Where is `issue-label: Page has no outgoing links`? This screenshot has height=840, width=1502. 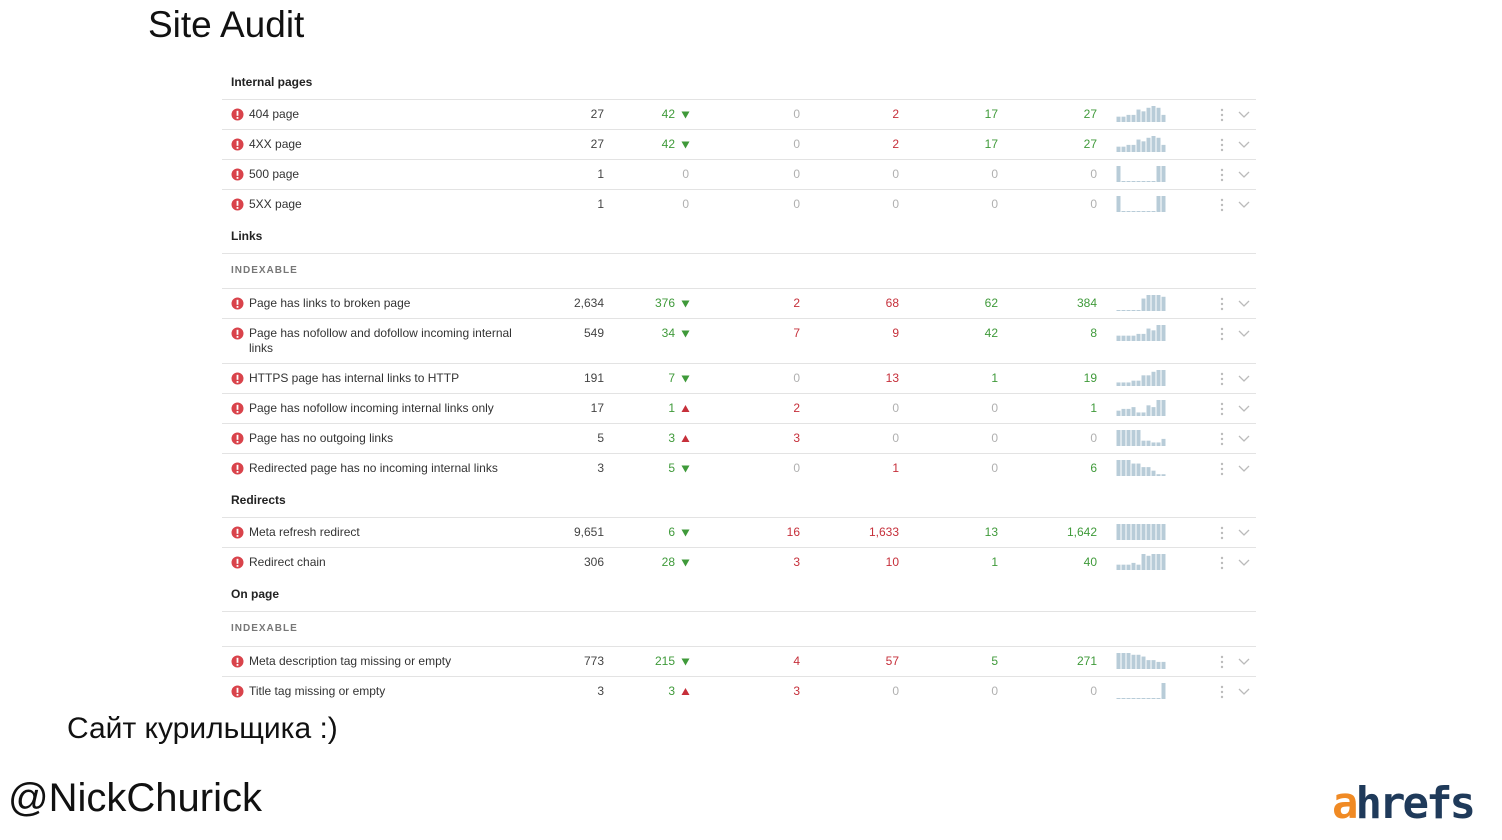 issue-label: Page has no outgoing links is located at coordinates (321, 438).